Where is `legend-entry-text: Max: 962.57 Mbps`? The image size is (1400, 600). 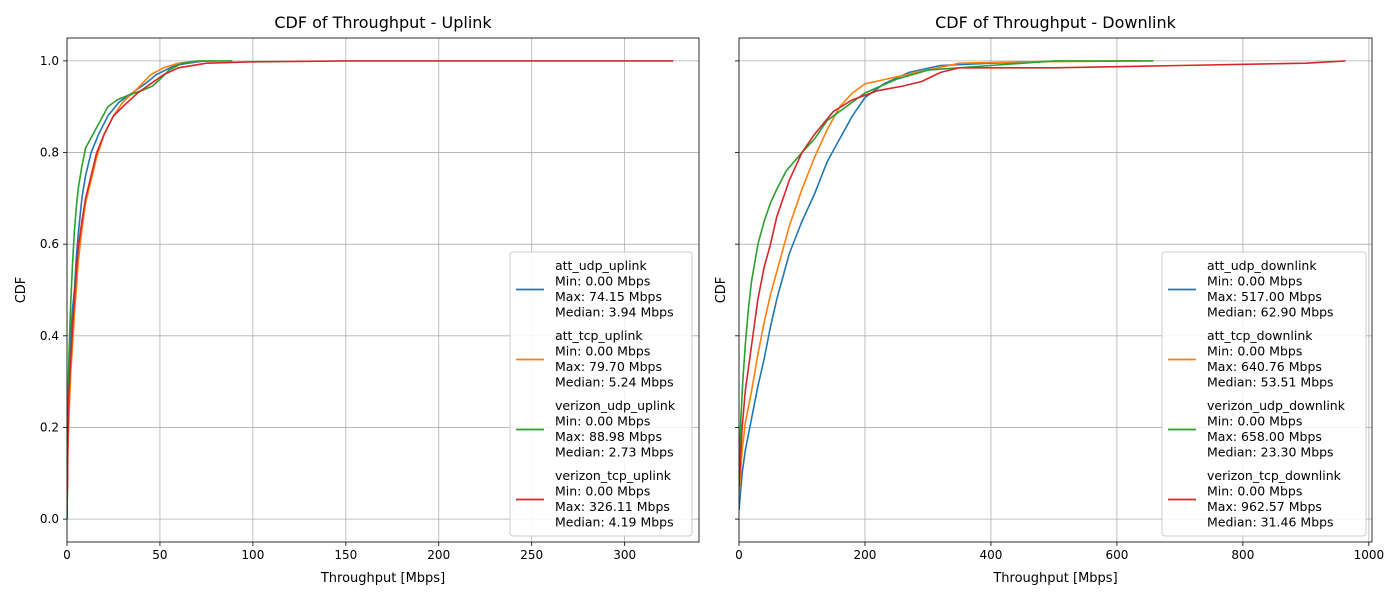
legend-entry-text: Max: 962.57 Mbps is located at coordinates (1264, 506).